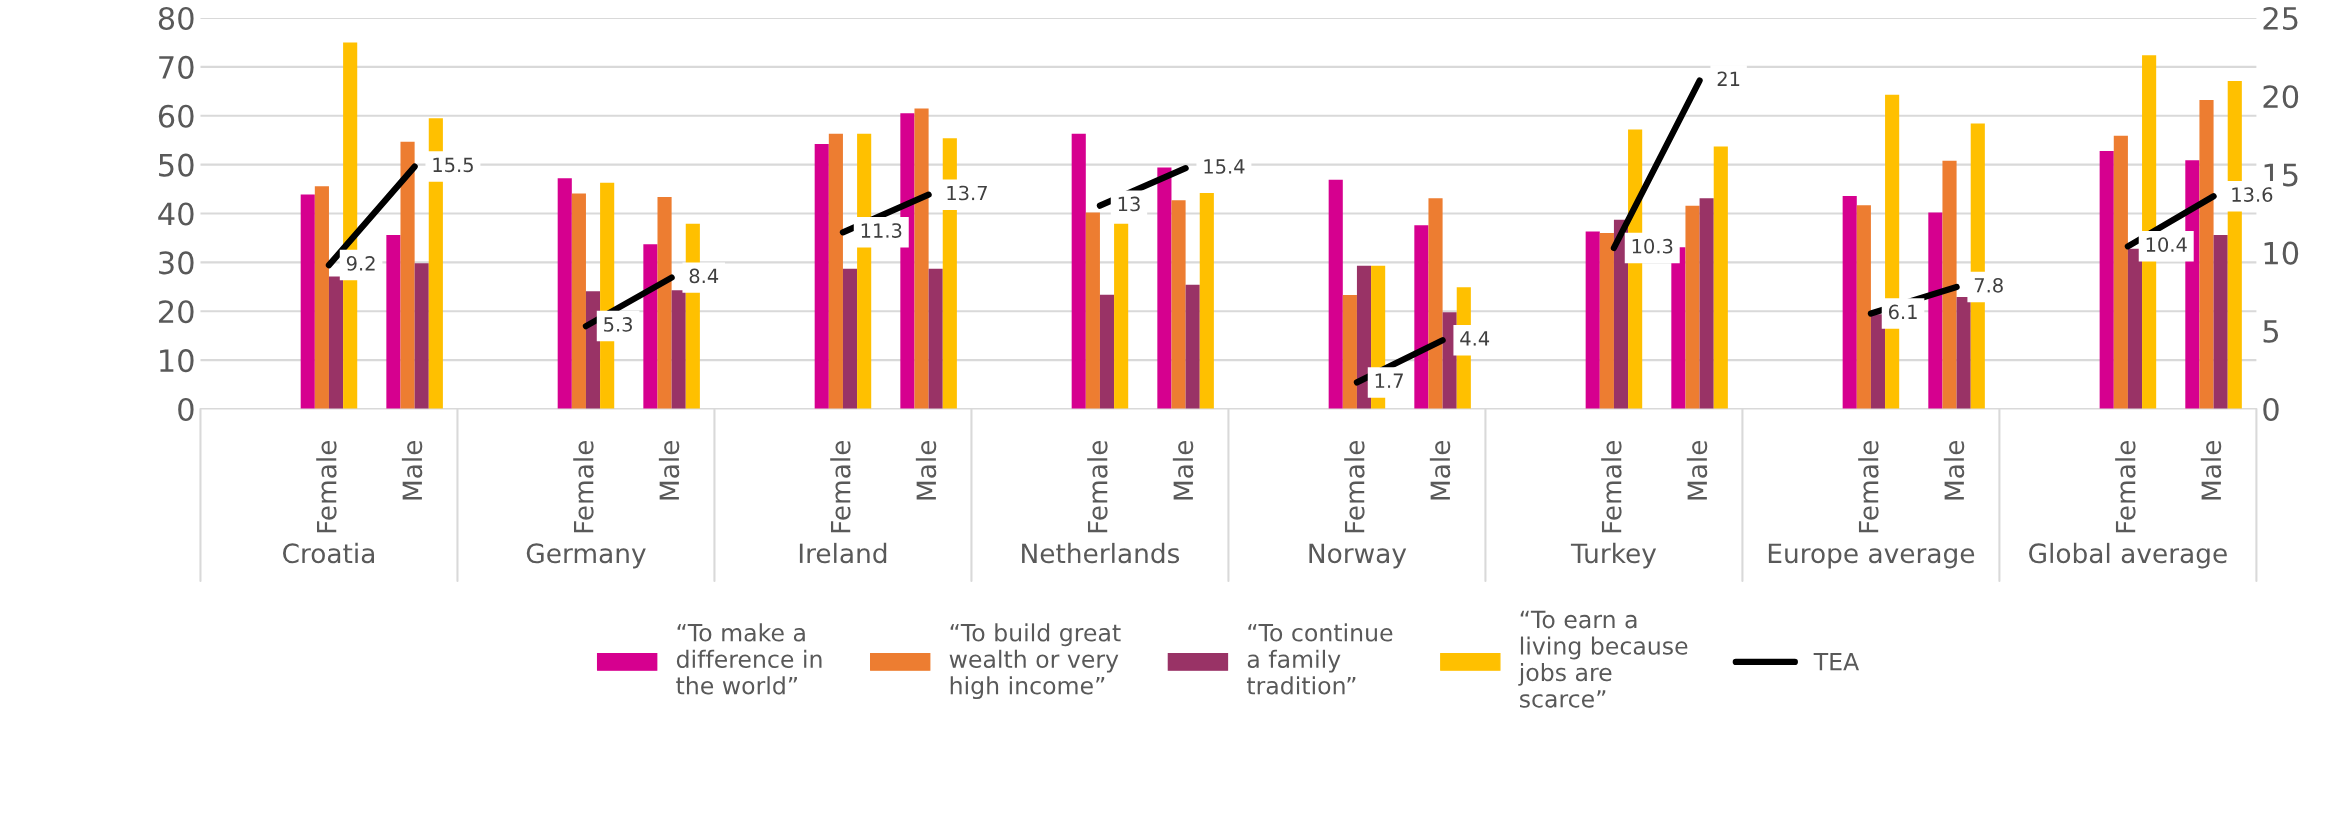  What do you see at coordinates (2281, 253) in the screenshot?
I see `y2-tick-label: 10` at bounding box center [2281, 253].